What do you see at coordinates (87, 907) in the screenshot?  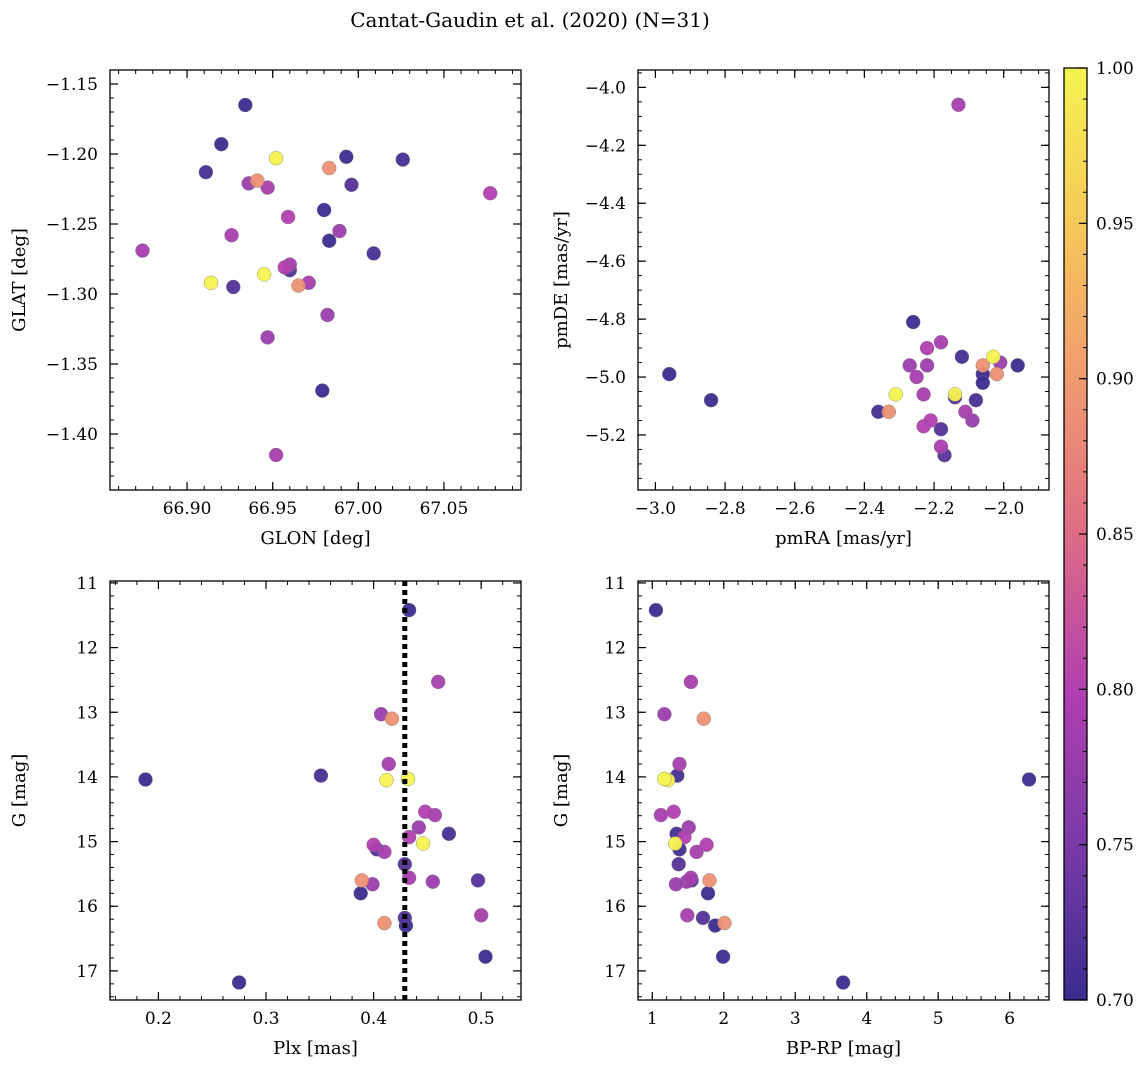 I see `y-tick-label: 16` at bounding box center [87, 907].